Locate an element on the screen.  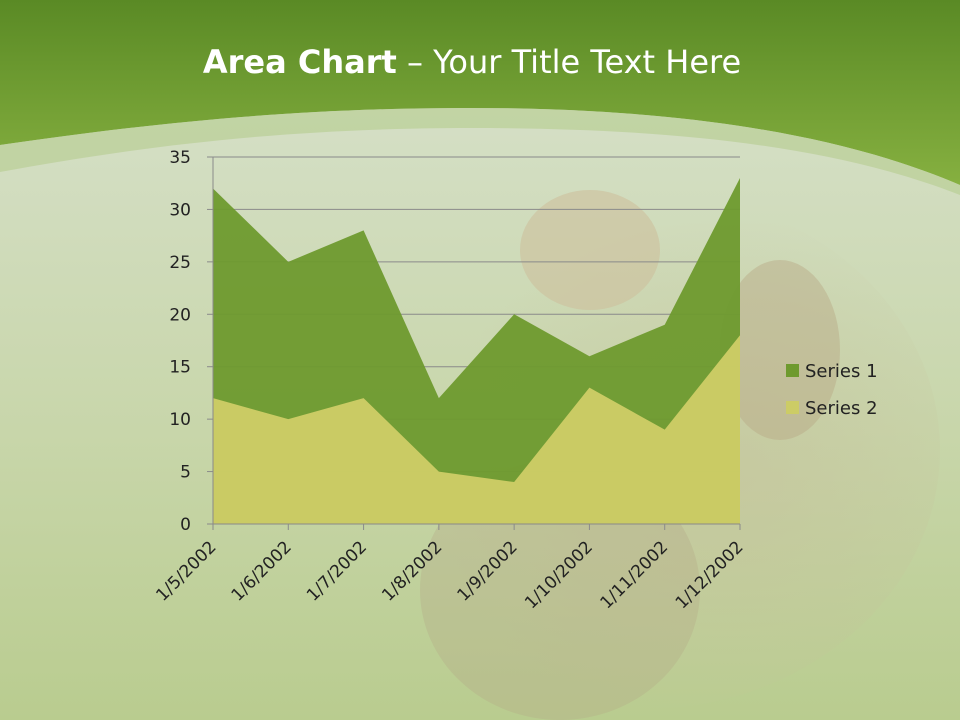
y-tick-label: 10 is located at coordinates (180, 420).